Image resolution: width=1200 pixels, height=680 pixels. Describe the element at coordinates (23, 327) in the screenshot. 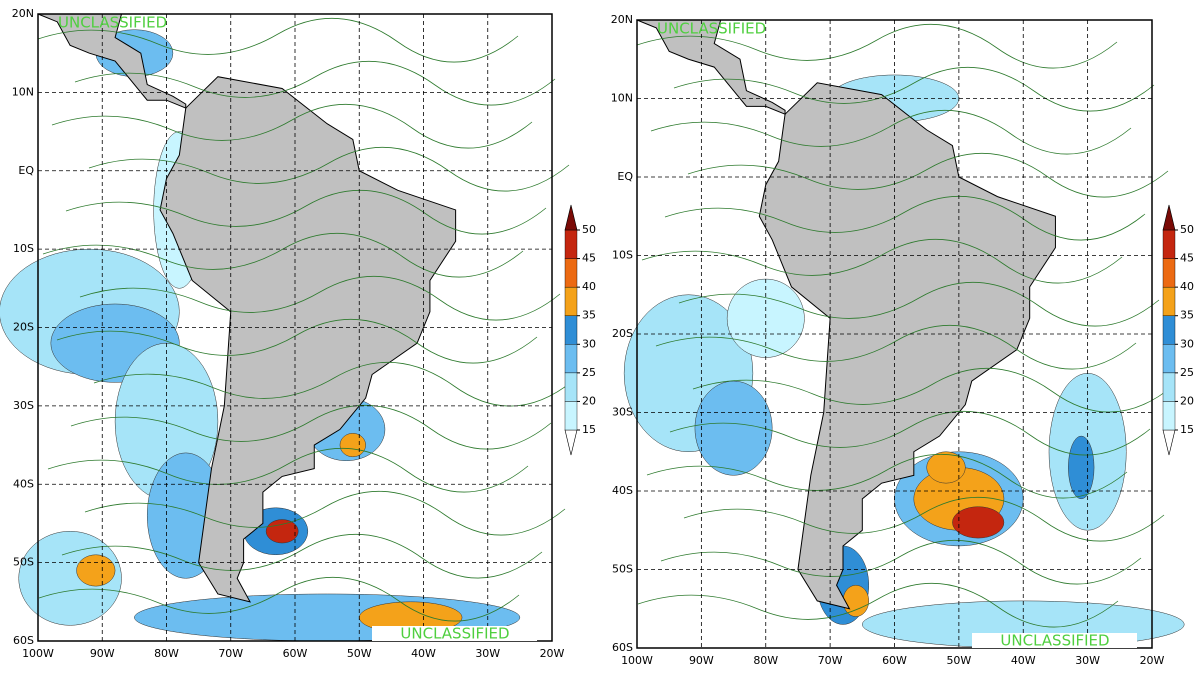

I see `lat-label: 20S` at that location.